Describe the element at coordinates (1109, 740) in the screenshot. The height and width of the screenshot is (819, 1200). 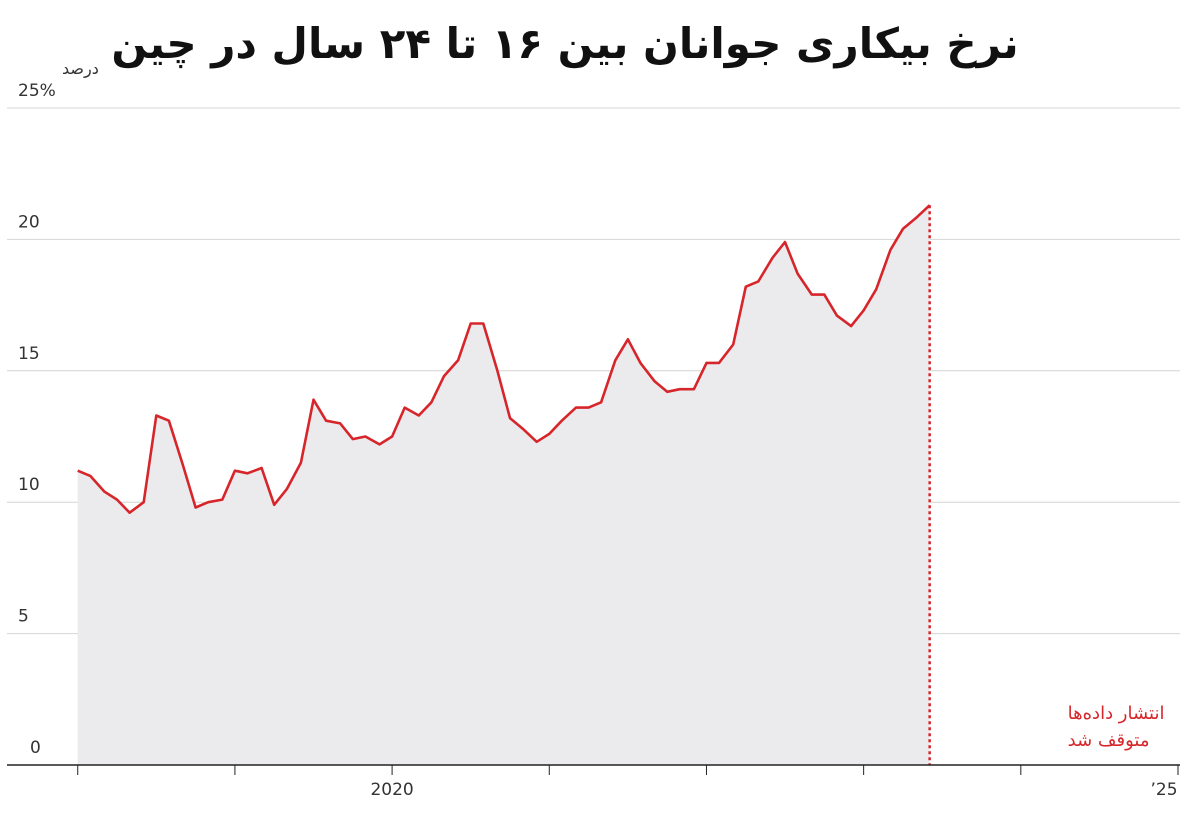
I see `annotation: متوقف شد` at that location.